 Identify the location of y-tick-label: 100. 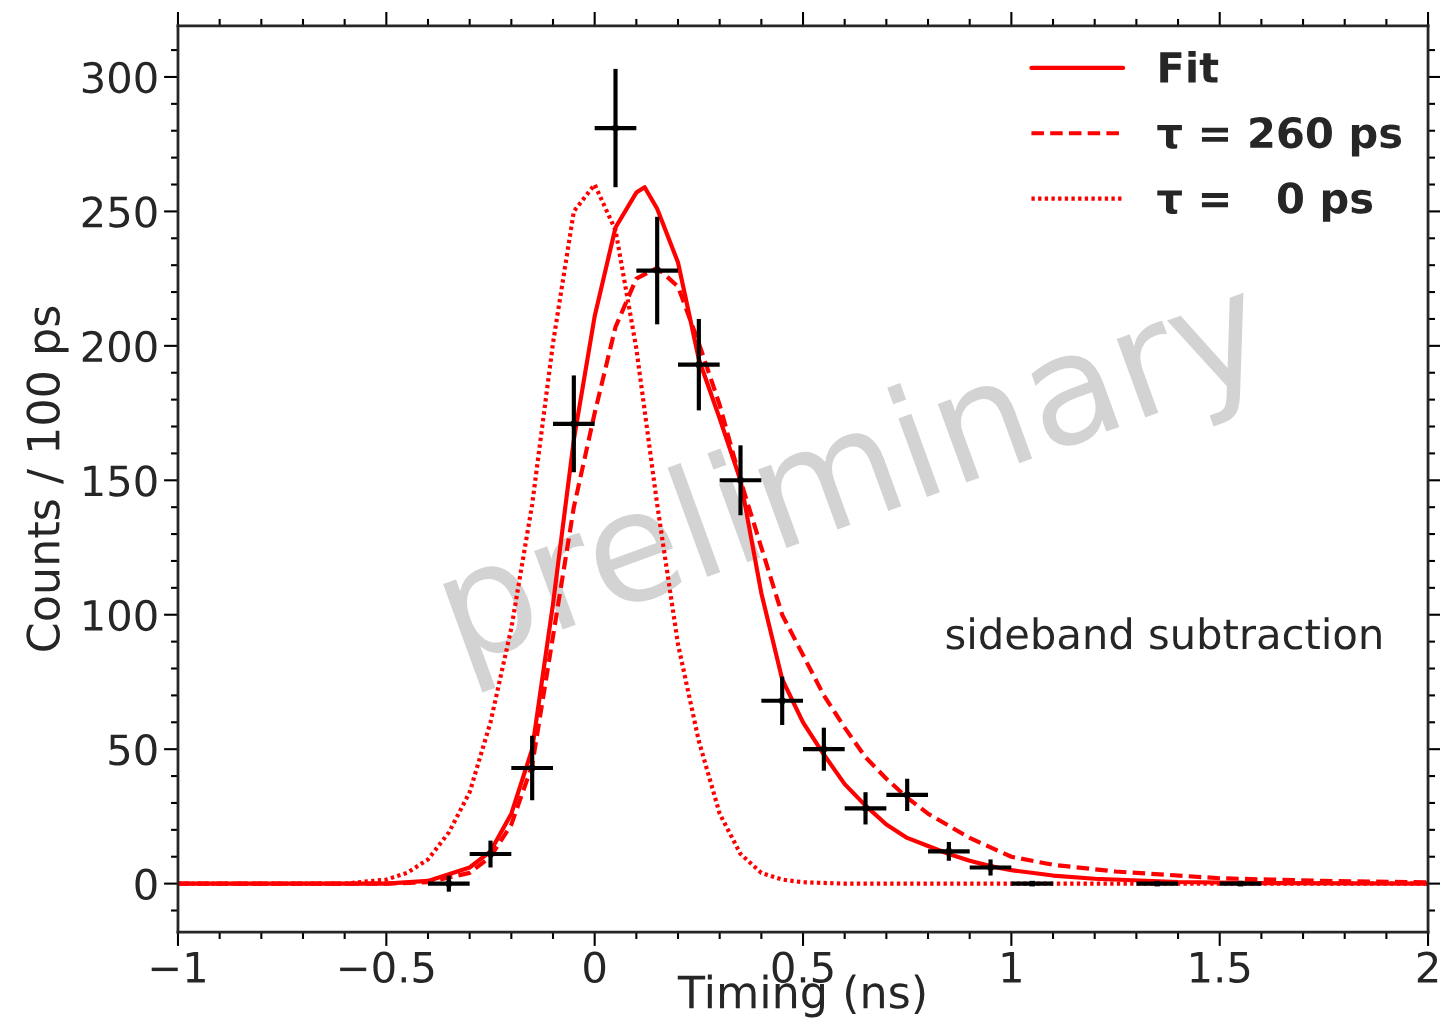
(120, 615).